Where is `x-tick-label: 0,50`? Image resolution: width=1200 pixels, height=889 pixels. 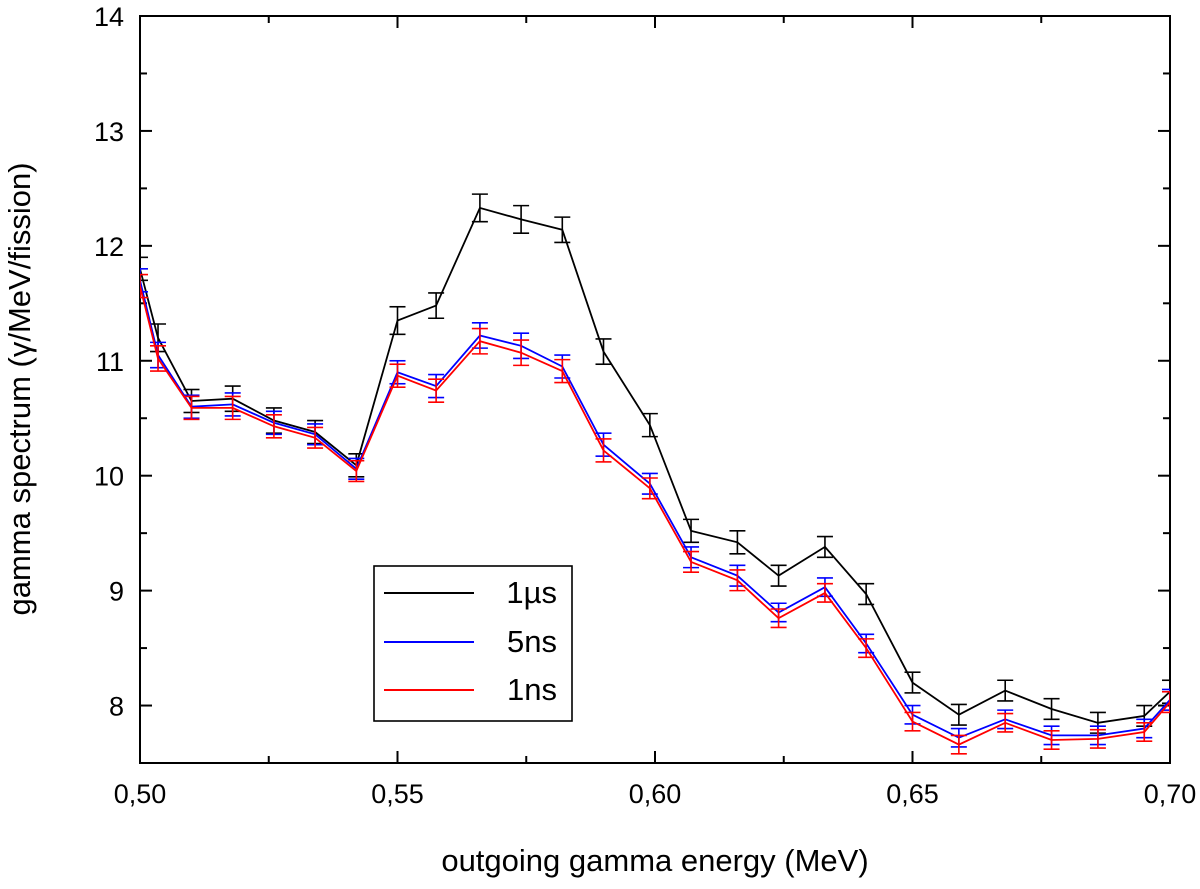 x-tick-label: 0,50 is located at coordinates (140, 794).